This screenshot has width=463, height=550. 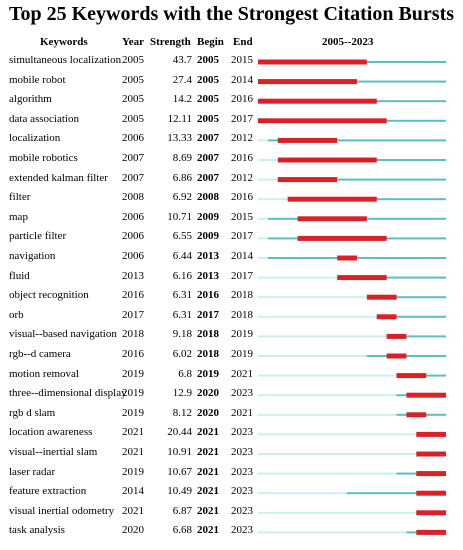 What do you see at coordinates (208, 158) in the screenshot?
I see `row-begin: 2007` at bounding box center [208, 158].